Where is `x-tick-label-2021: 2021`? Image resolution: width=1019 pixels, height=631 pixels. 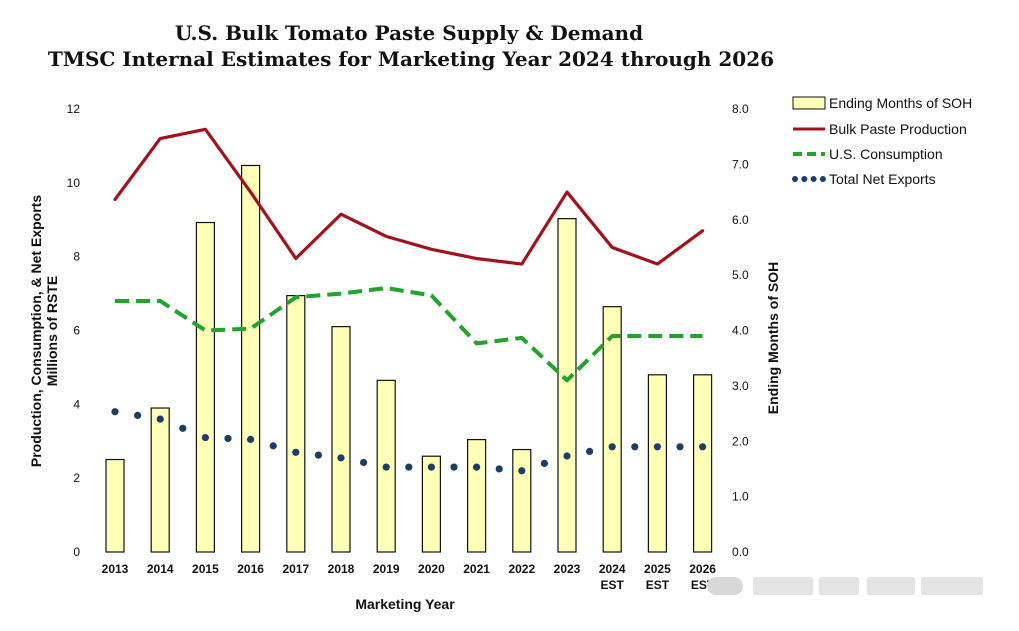
x-tick-label-2021: 2021 is located at coordinates (476, 569).